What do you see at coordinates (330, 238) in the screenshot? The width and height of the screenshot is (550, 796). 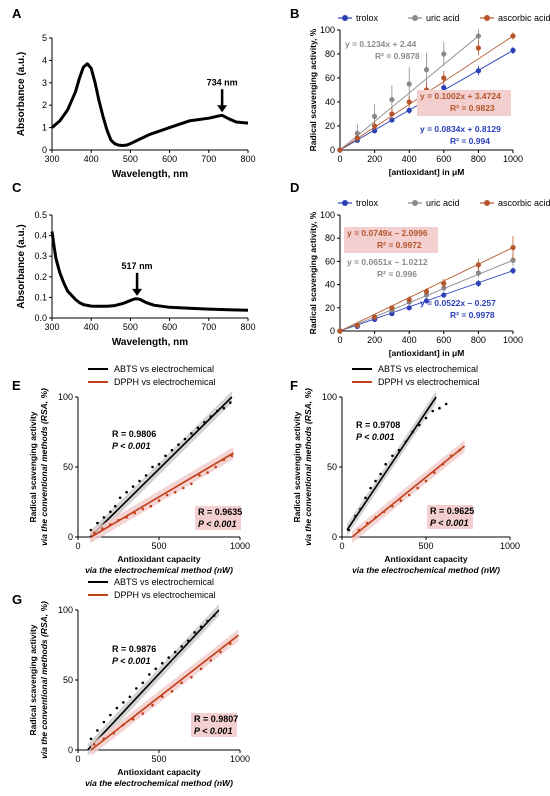 I see `y-tick-label: 80` at bounding box center [330, 238].